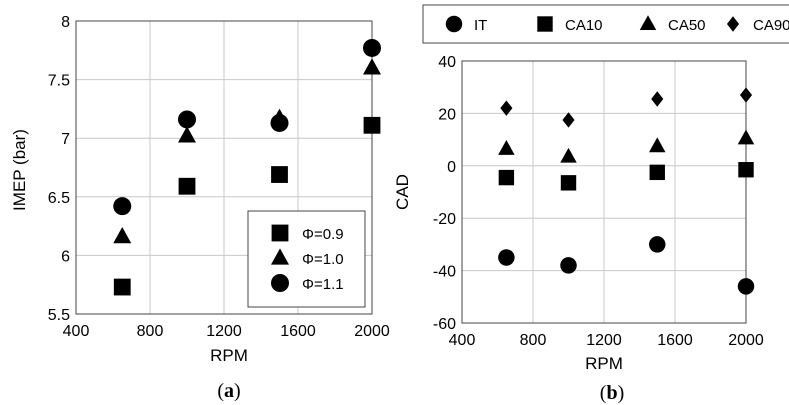 The image size is (789, 405). I want to click on chart-b-legend-label: CA90, so click(771, 25).